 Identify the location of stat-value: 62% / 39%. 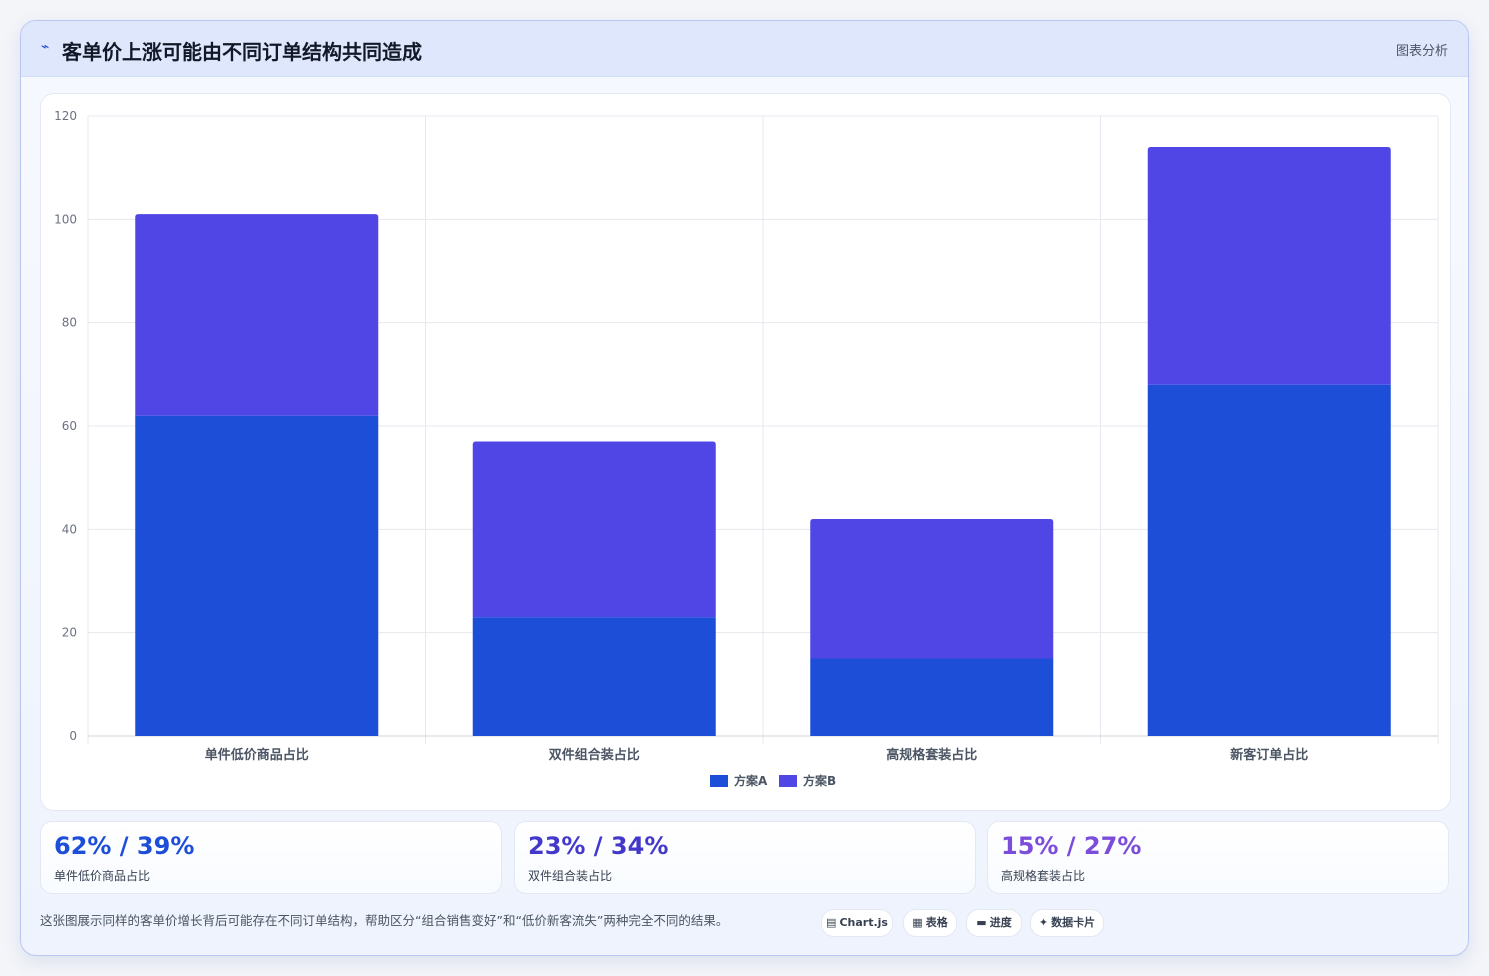
(124, 846).